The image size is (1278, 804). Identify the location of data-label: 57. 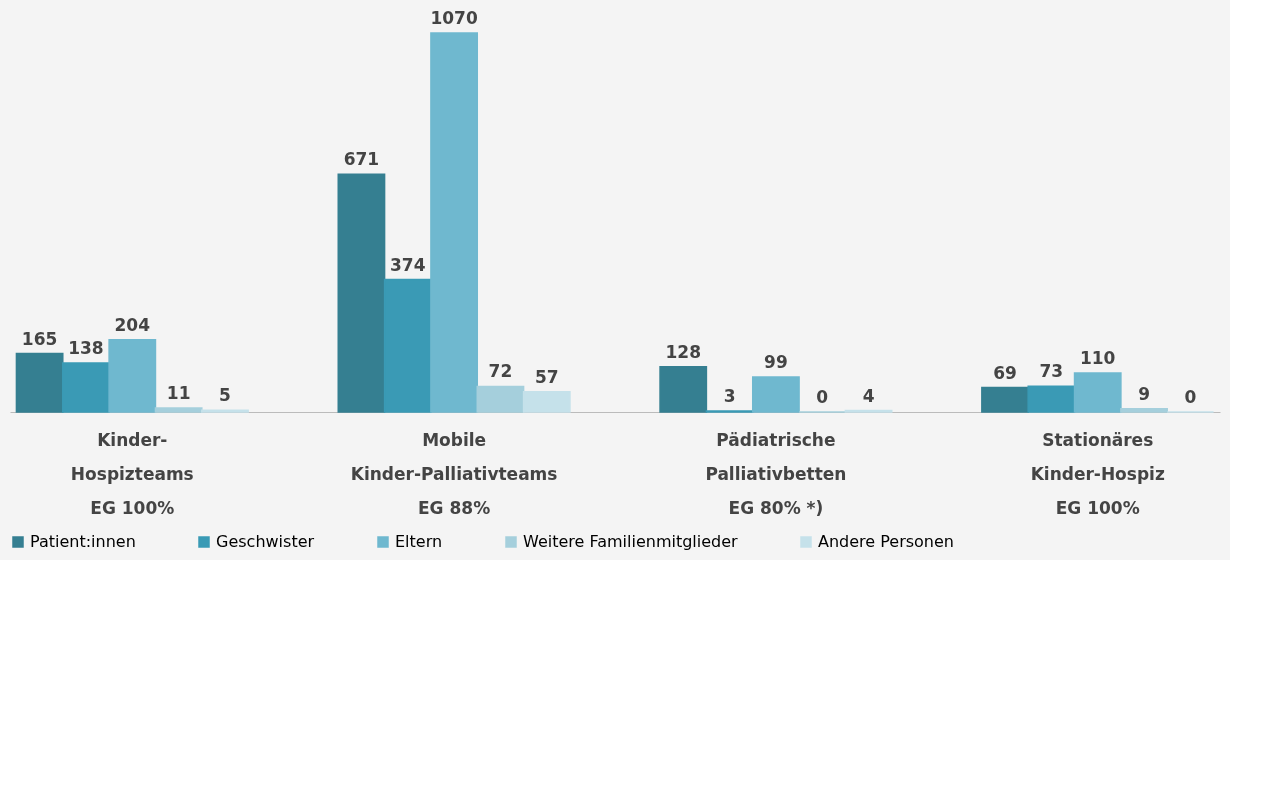
(546, 376).